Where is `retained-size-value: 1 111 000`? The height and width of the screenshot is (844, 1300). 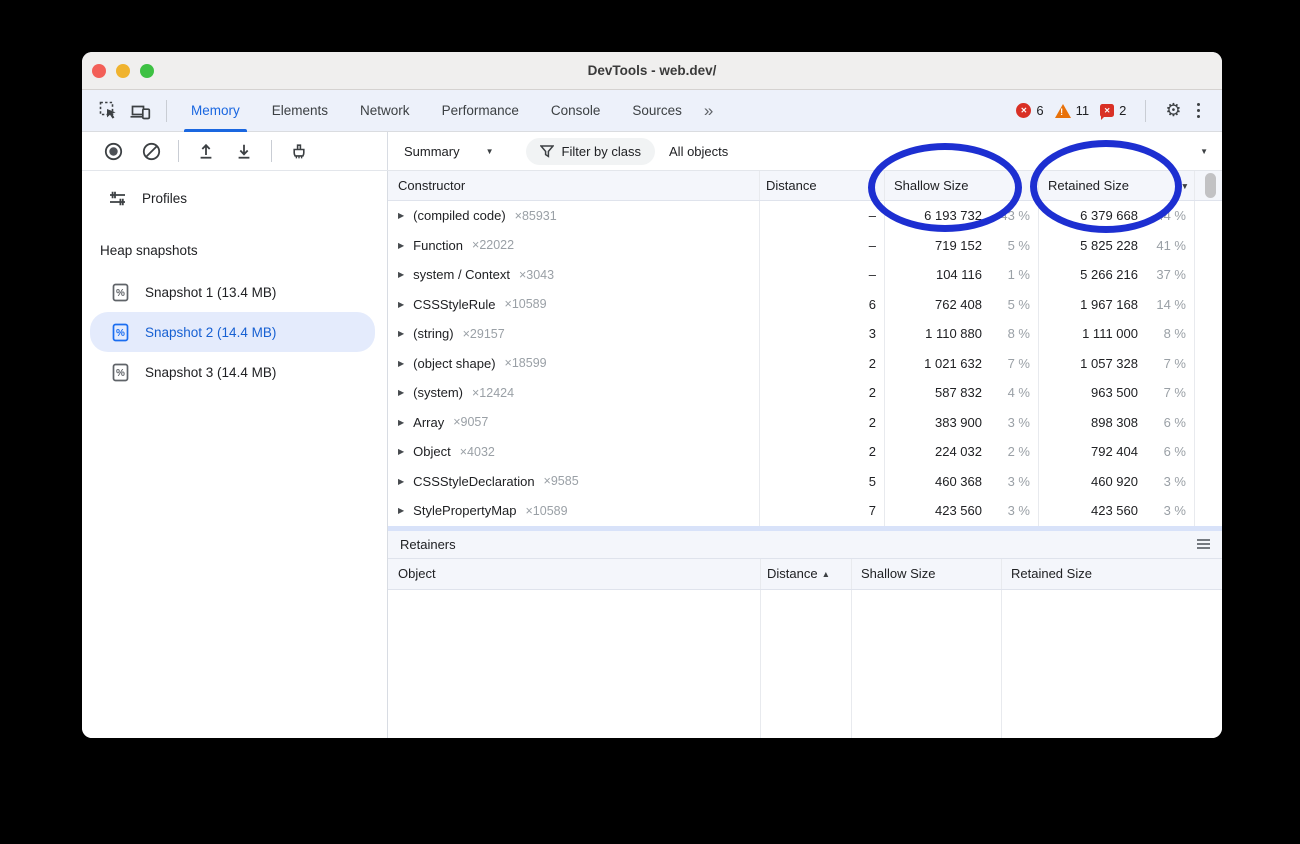
retained-size-value: 1 111 000 is located at coordinates (1110, 334).